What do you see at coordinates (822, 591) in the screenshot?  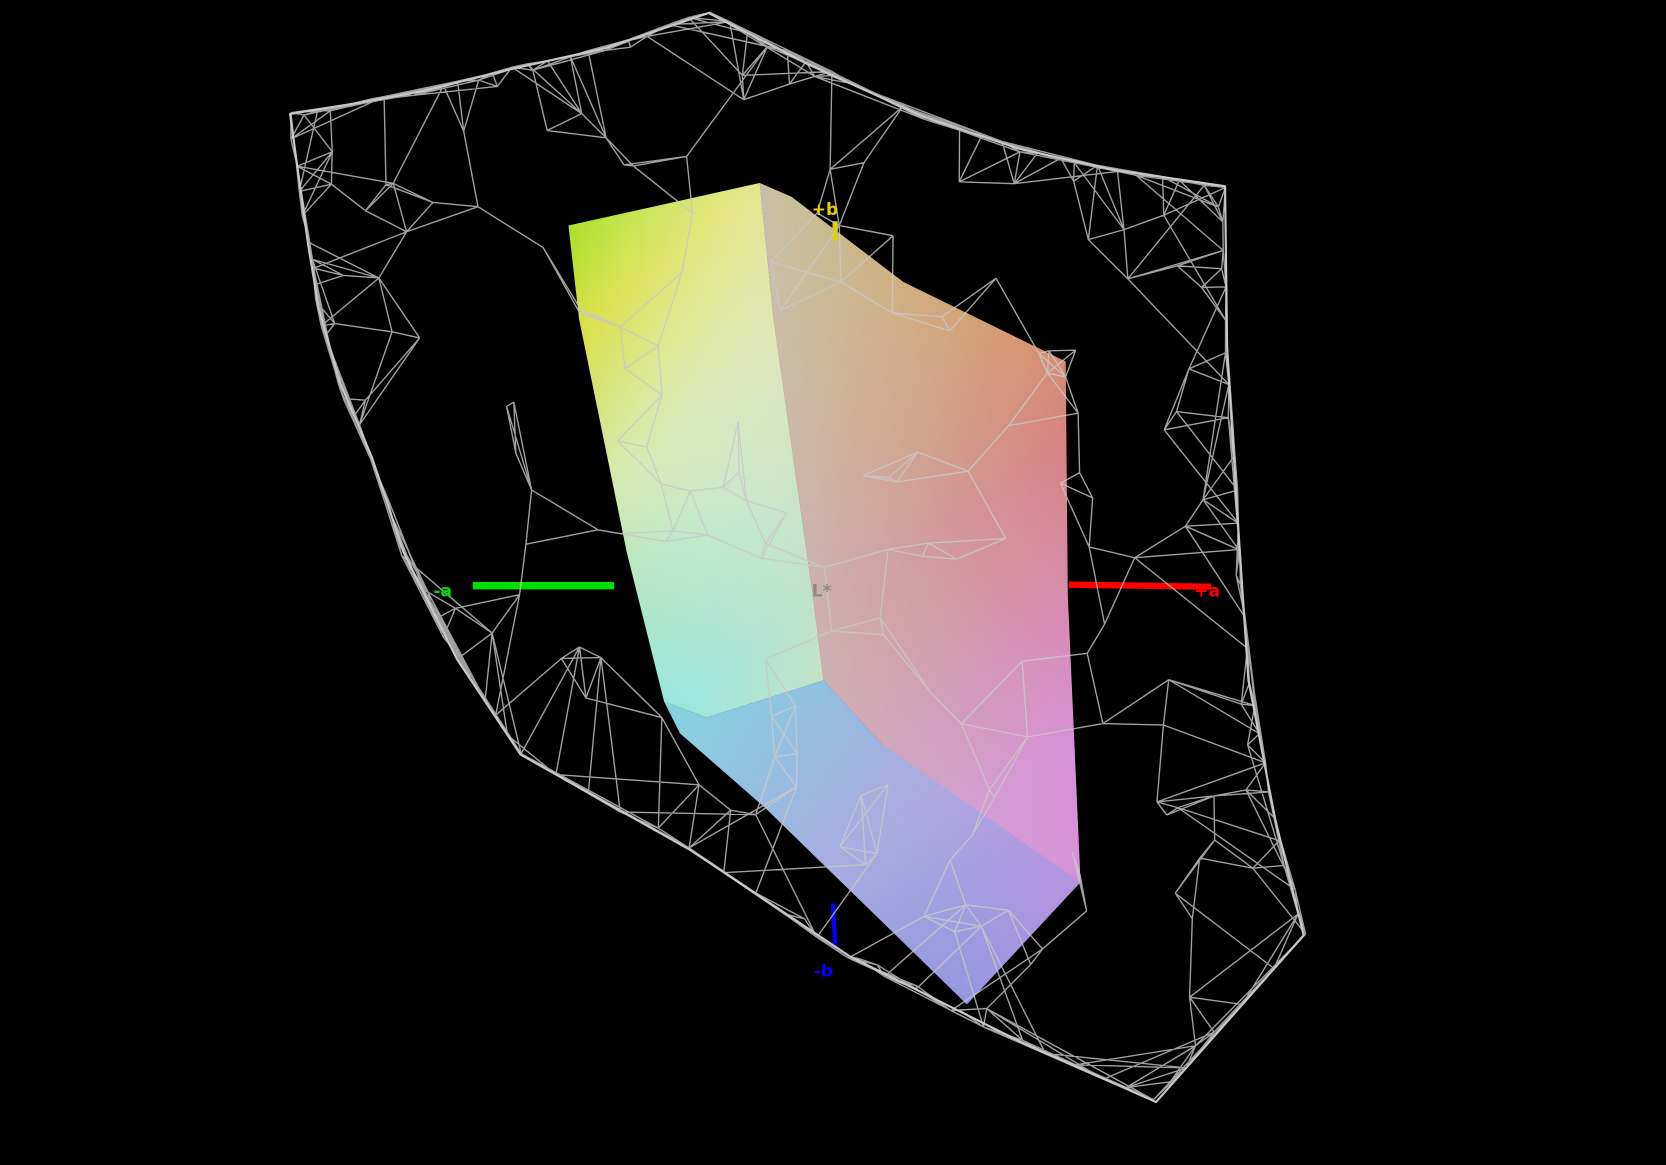 I see `axis-label-lightness: L*` at bounding box center [822, 591].